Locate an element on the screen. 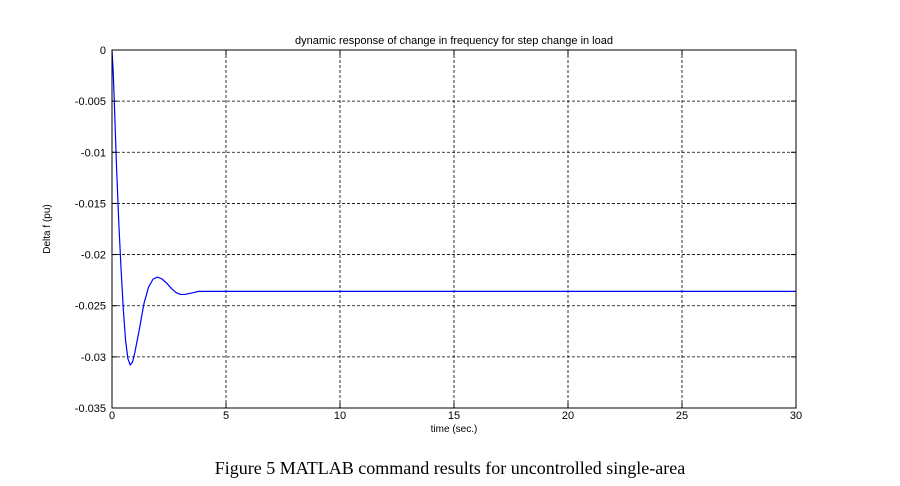 Image resolution: width=900 pixels, height=486 pixels. x-tick-label: 25 is located at coordinates (682, 416).